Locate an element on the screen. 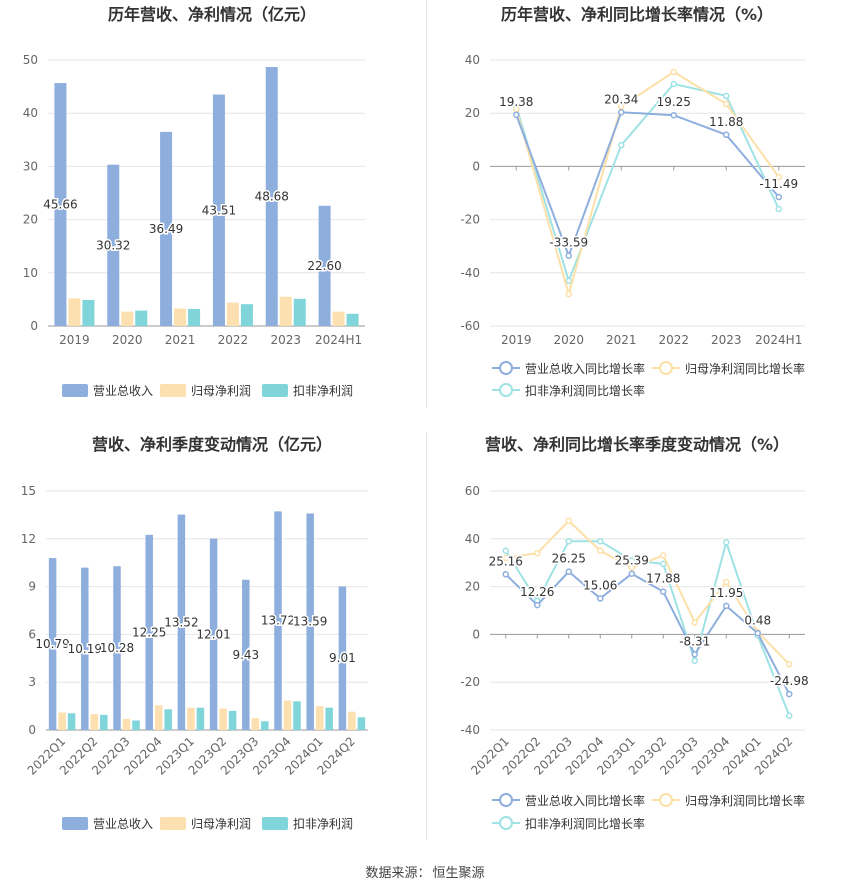 This screenshot has height=891, width=850. legend-label: 扣非净利润 is located at coordinates (323, 824).